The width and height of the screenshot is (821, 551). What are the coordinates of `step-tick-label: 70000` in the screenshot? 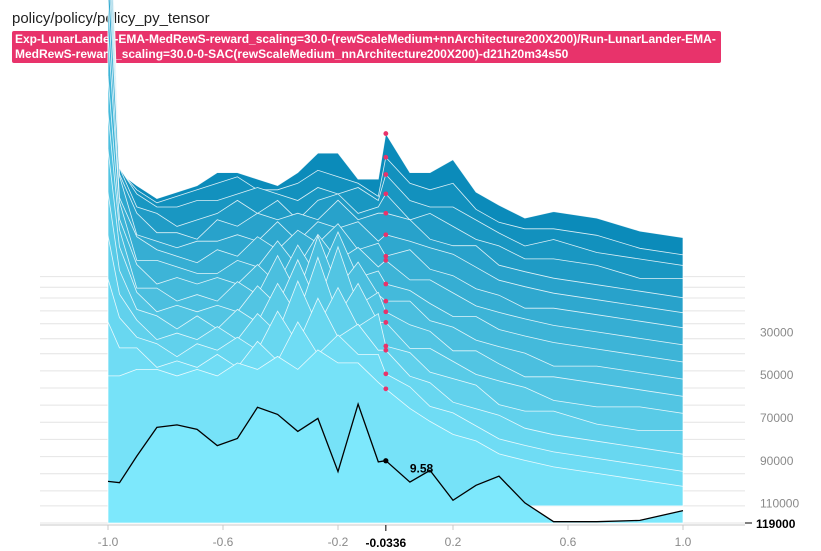 It's located at (777, 418).